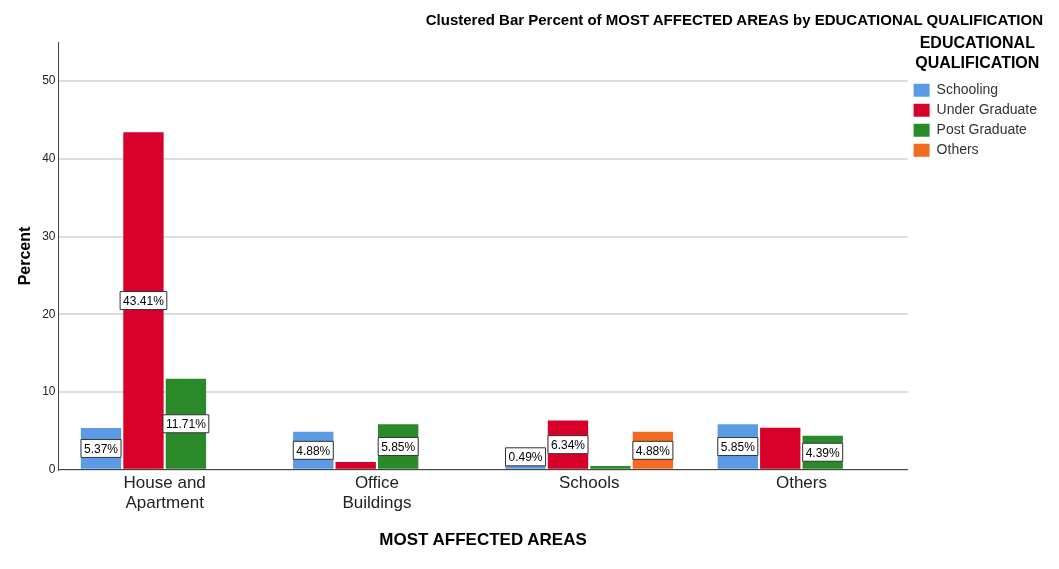 The width and height of the screenshot is (1059, 569). Describe the element at coordinates (483, 540) in the screenshot. I see `x-axis-title: MOST AFFECTED AREAS` at that location.